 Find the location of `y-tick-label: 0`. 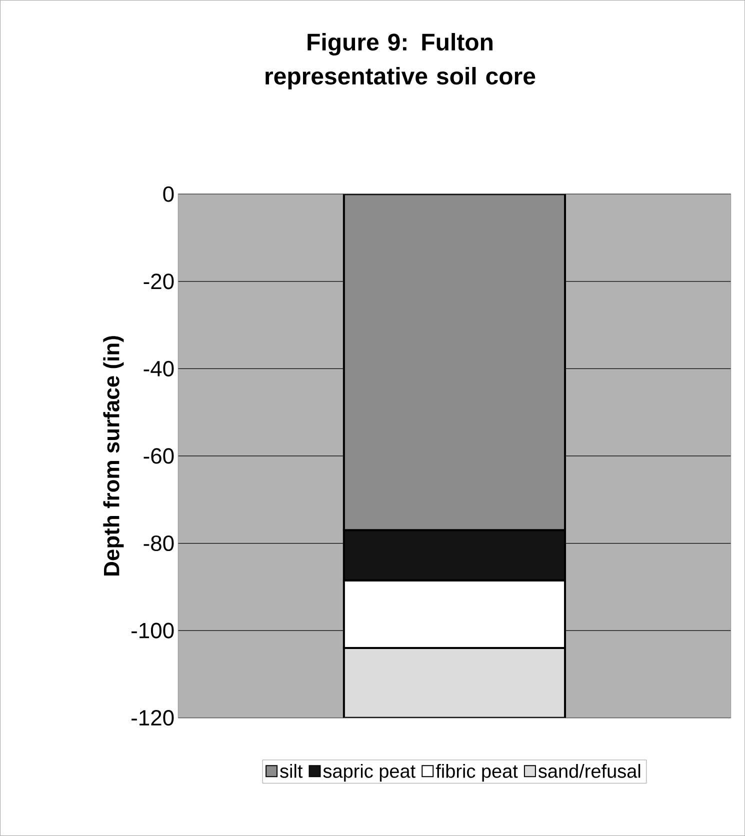

y-tick-label: 0 is located at coordinates (168, 194).